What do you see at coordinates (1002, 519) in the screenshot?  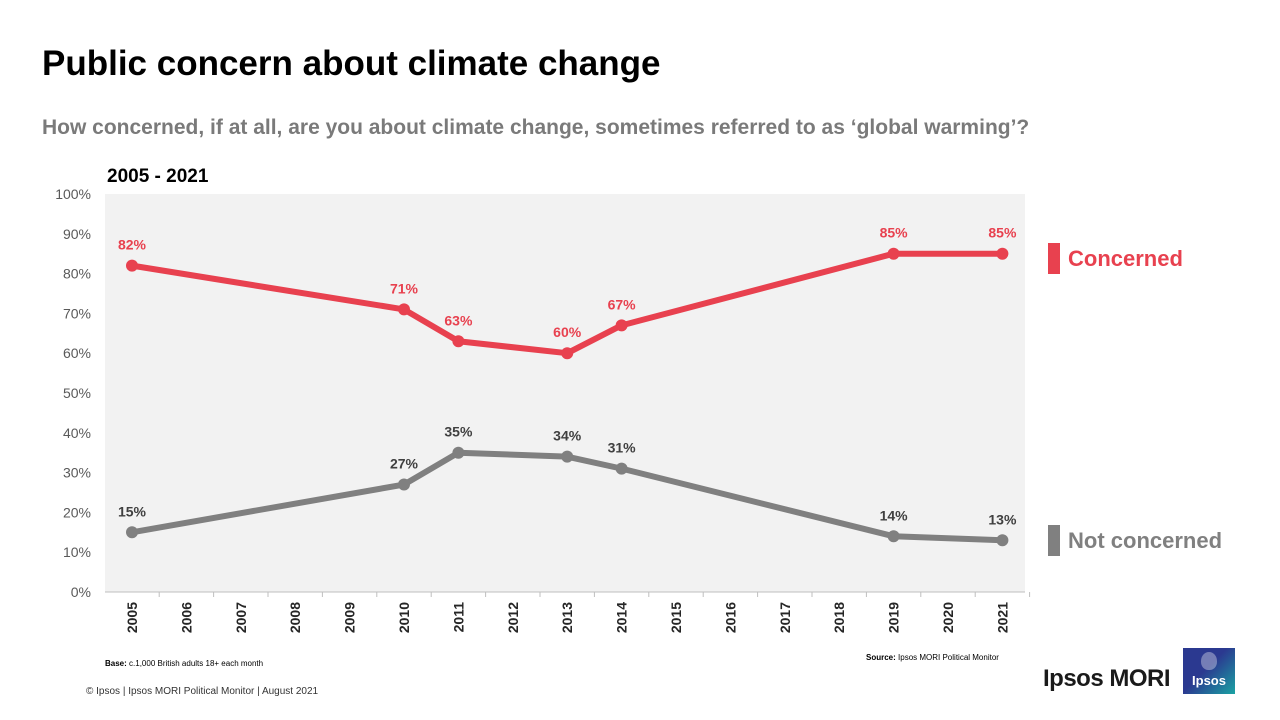 I see `data-label-not-concerned: 13%` at bounding box center [1002, 519].